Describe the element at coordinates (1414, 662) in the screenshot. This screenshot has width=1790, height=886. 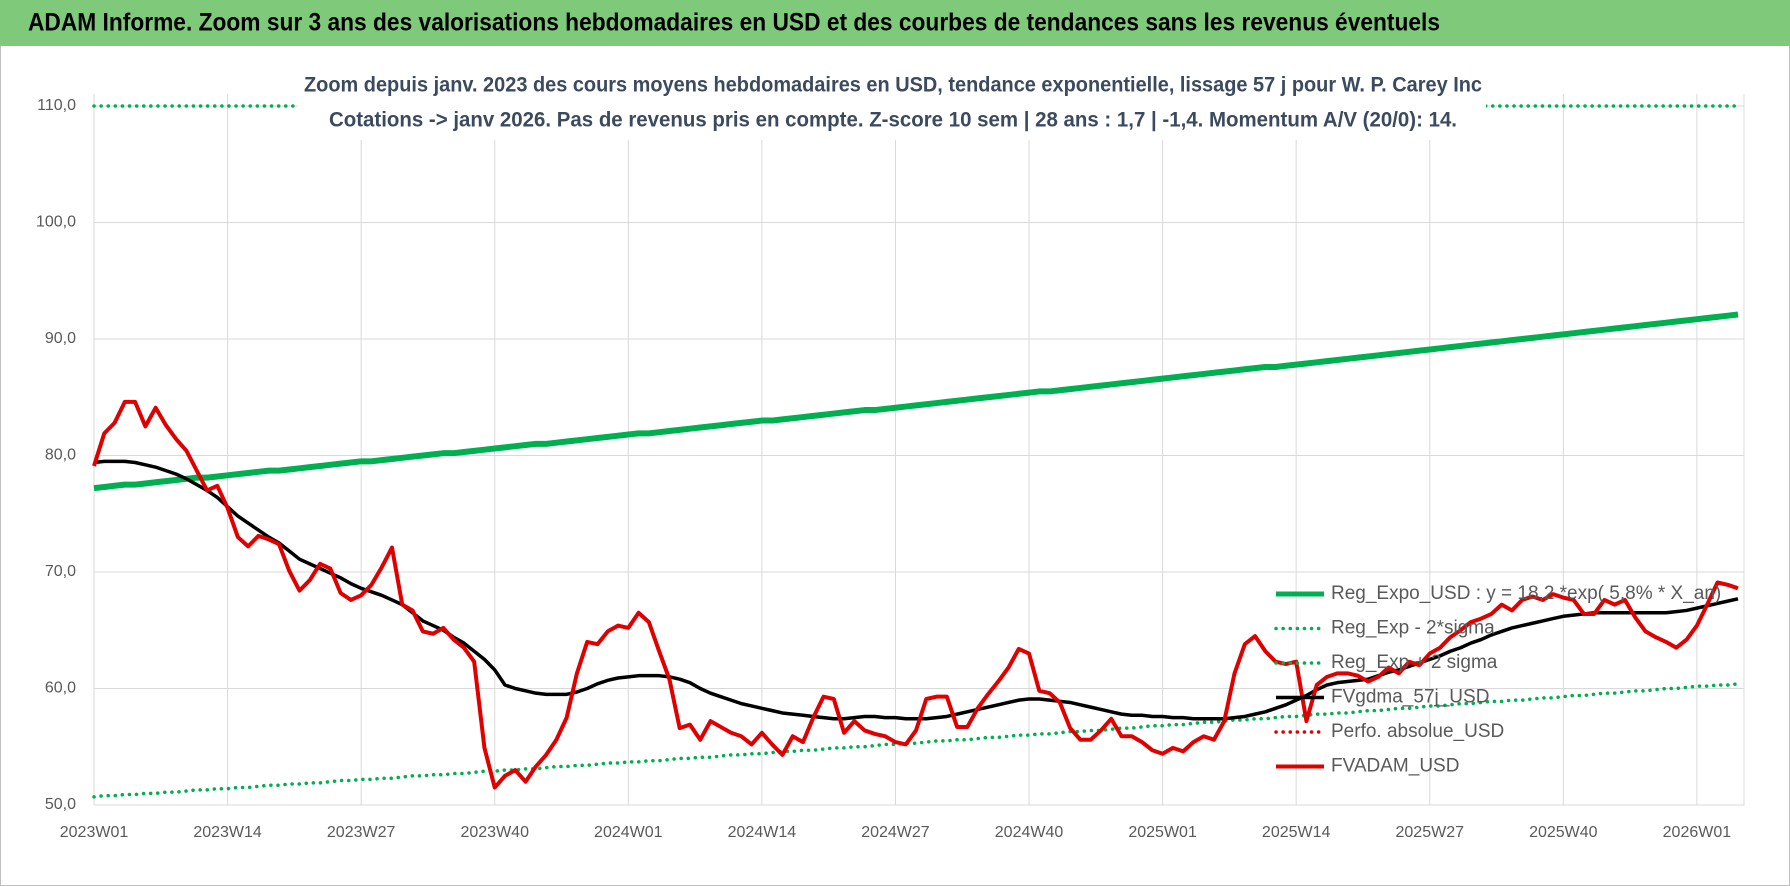
I see `legend-label: Reg_Exp + 2 sigma` at that location.